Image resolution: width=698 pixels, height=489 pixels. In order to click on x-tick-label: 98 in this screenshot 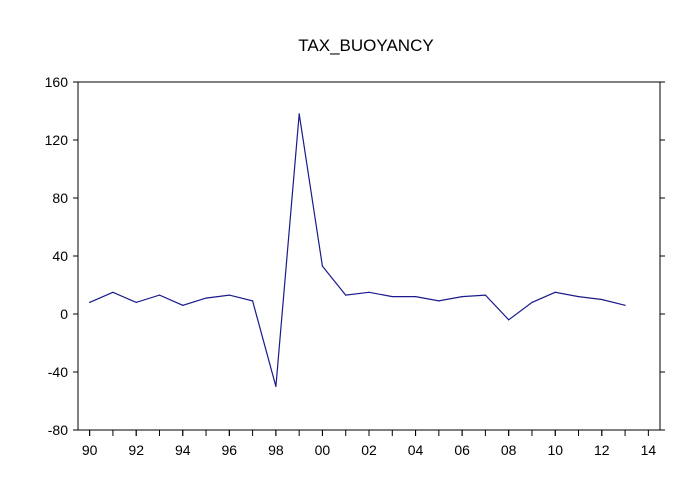, I will do `click(276, 450)`.